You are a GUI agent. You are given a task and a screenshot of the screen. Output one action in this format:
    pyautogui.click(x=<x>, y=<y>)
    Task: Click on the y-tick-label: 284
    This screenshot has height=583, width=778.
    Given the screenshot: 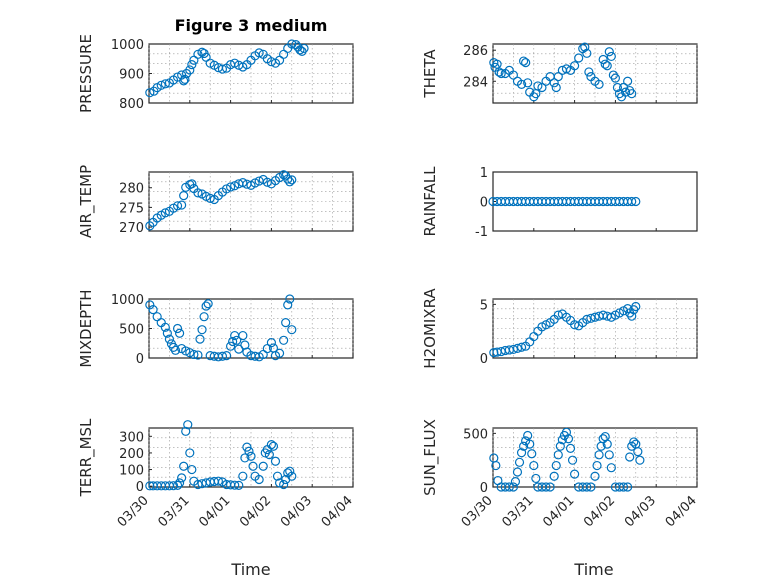 What is the action you would take?
    pyautogui.click(x=475, y=82)
    